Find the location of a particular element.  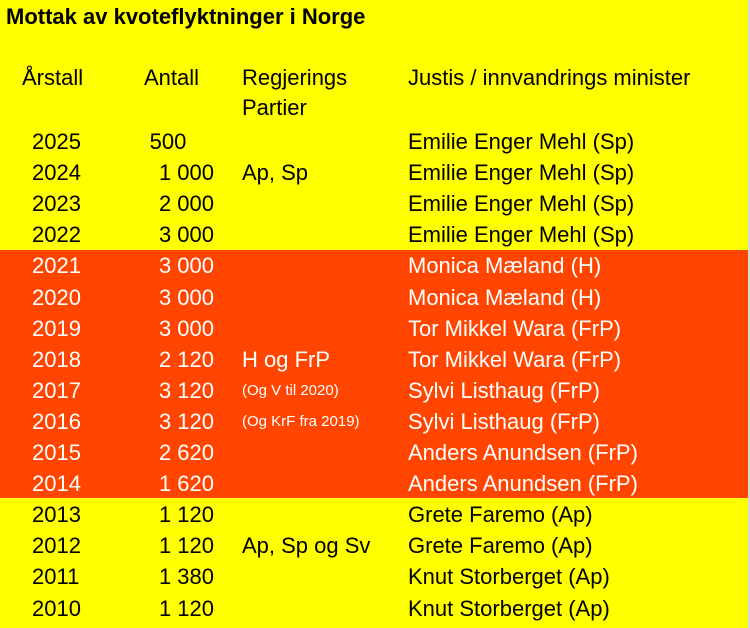

cell-count: 2 000 is located at coordinates (186, 204).